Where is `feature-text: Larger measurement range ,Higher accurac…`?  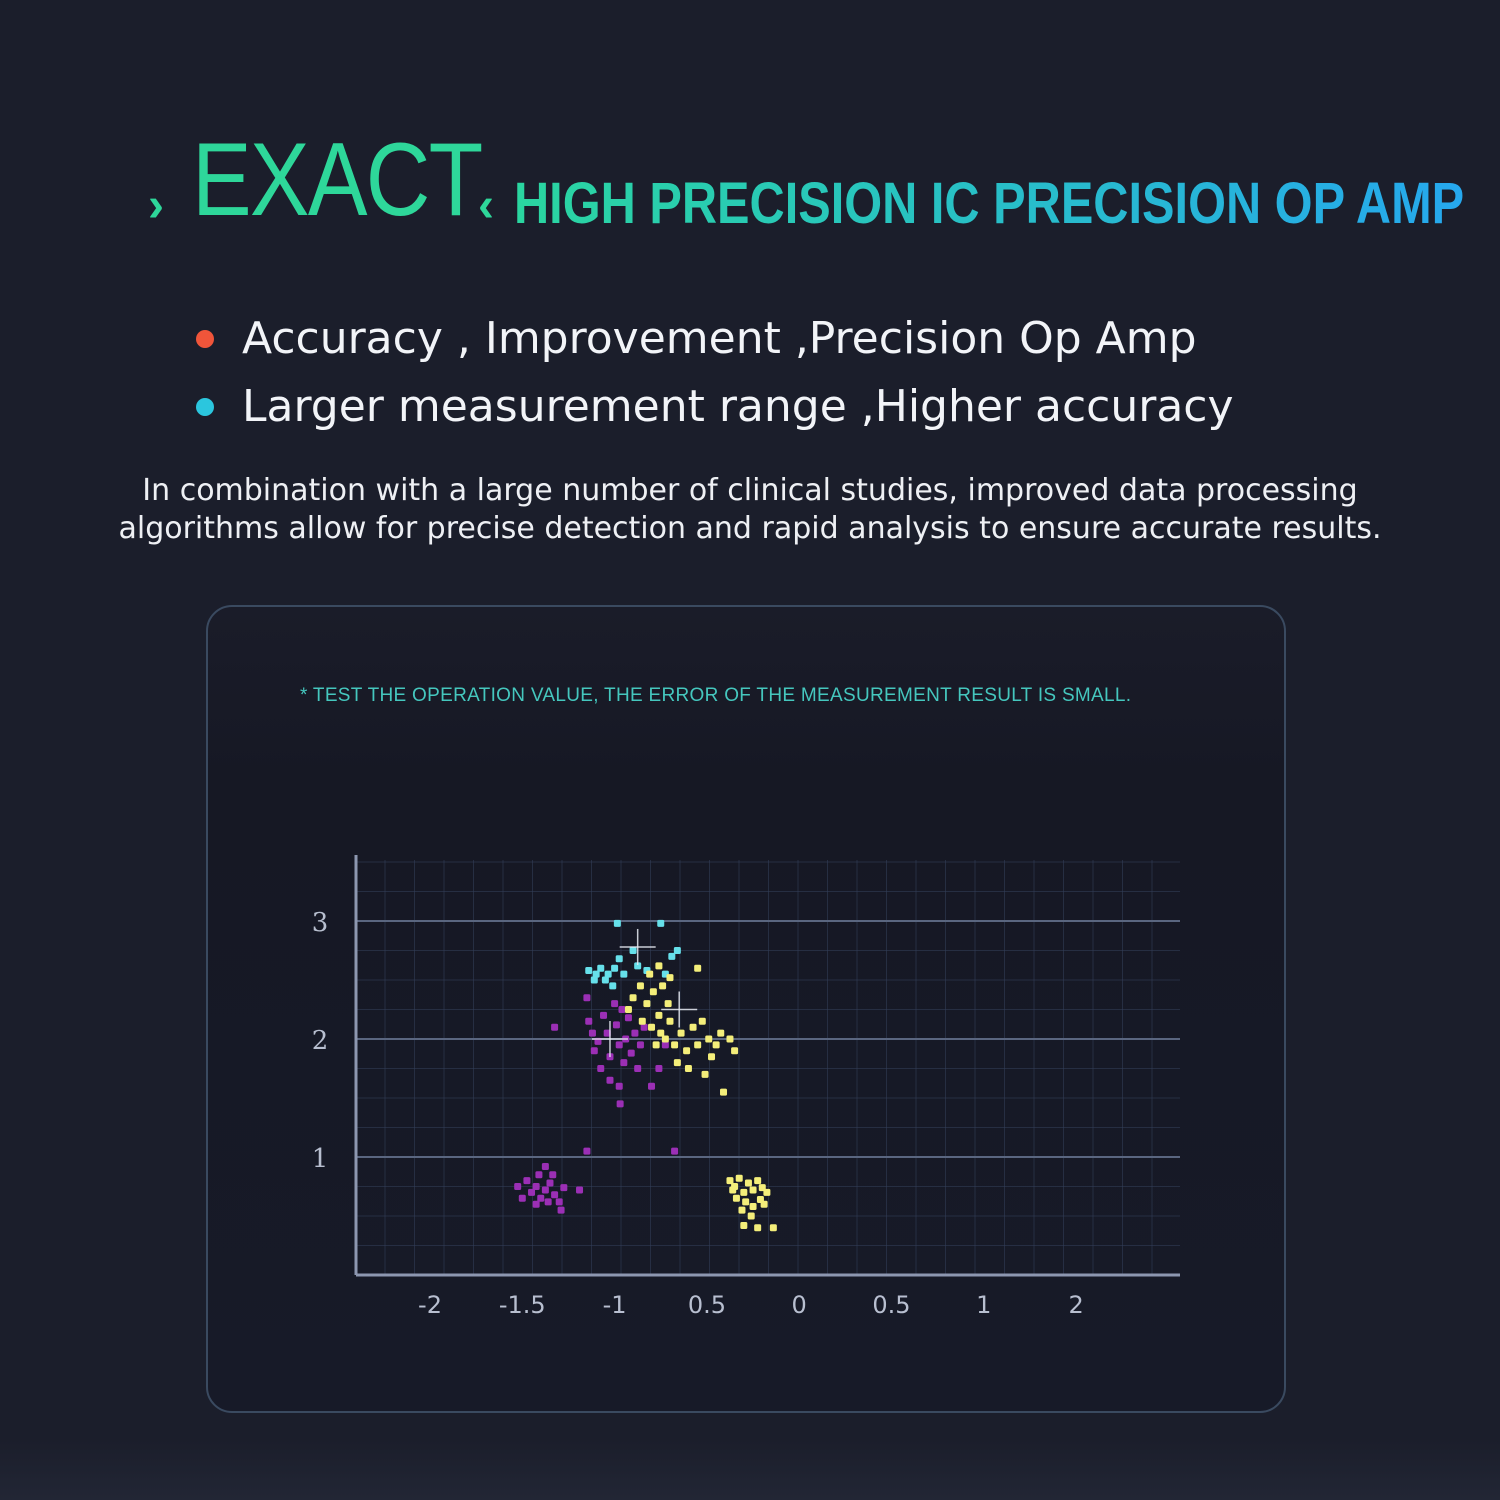
feature-text: Larger measurement range ,Higher accurac… is located at coordinates (738, 406).